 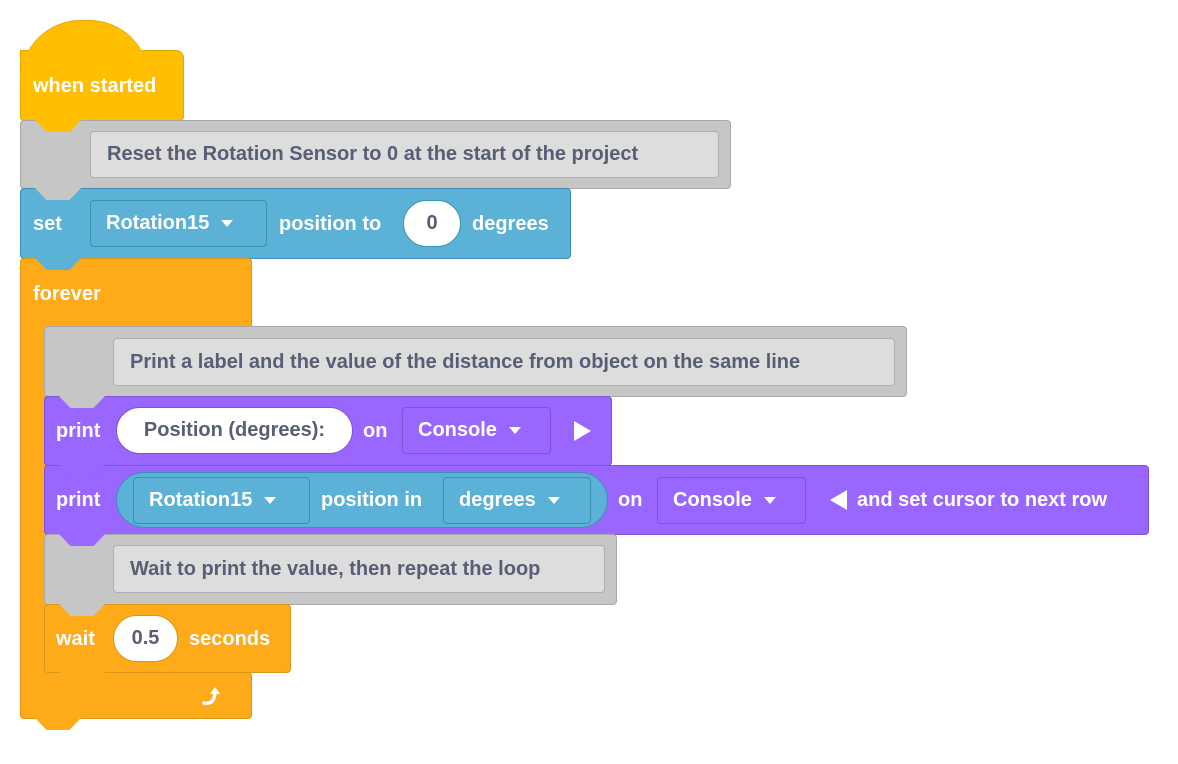 What do you see at coordinates (497, 500) in the screenshot?
I see `unit-value: degrees` at bounding box center [497, 500].